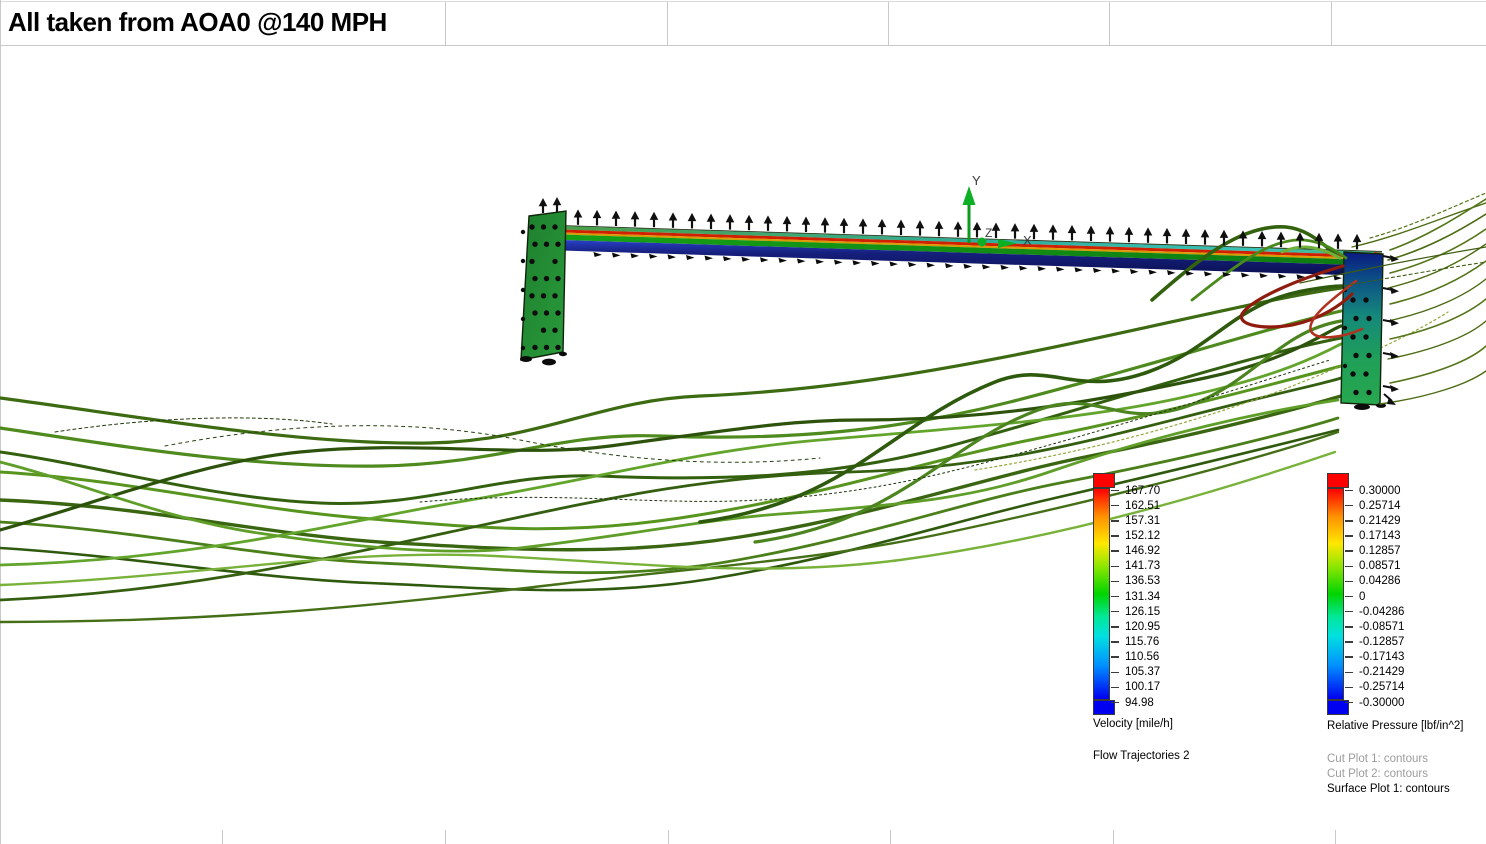 This screenshot has height=844, width=1486. What do you see at coordinates (1374, 566) in the screenshot?
I see `scale-tick-row: 0.08571` at bounding box center [1374, 566].